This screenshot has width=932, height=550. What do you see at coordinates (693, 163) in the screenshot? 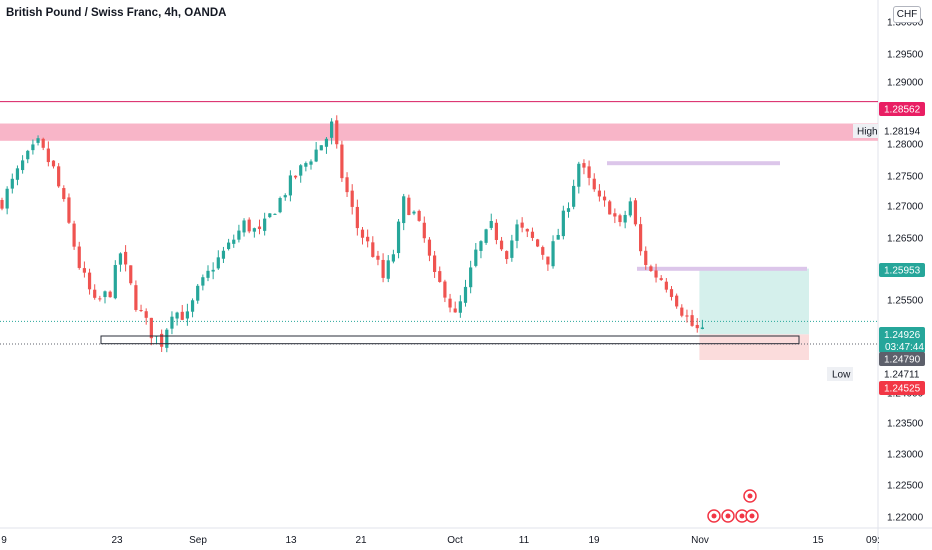
I see `level-line-upper` at bounding box center [693, 163].